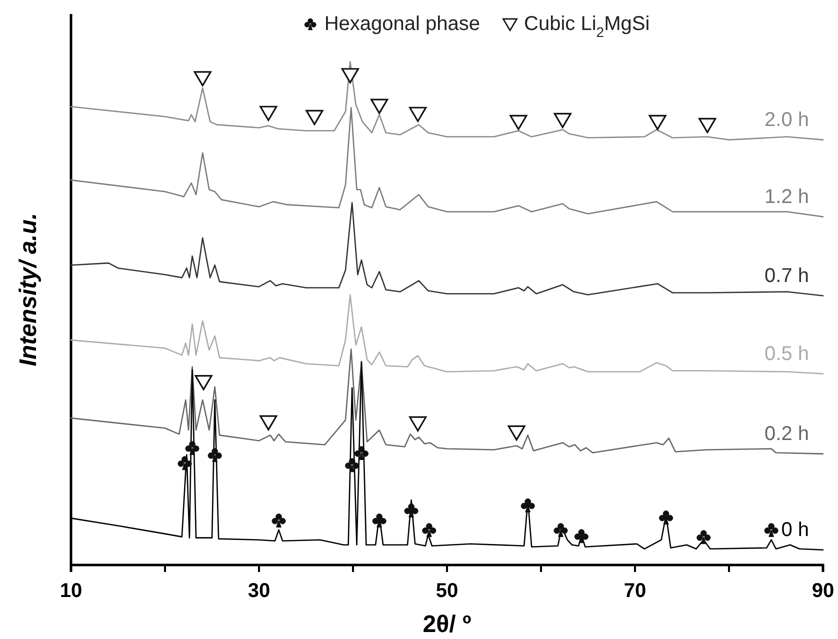 The width and height of the screenshot is (838, 639). What do you see at coordinates (28, 289) in the screenshot?
I see `y-axis-title: Intensity/ a.u.` at bounding box center [28, 289].